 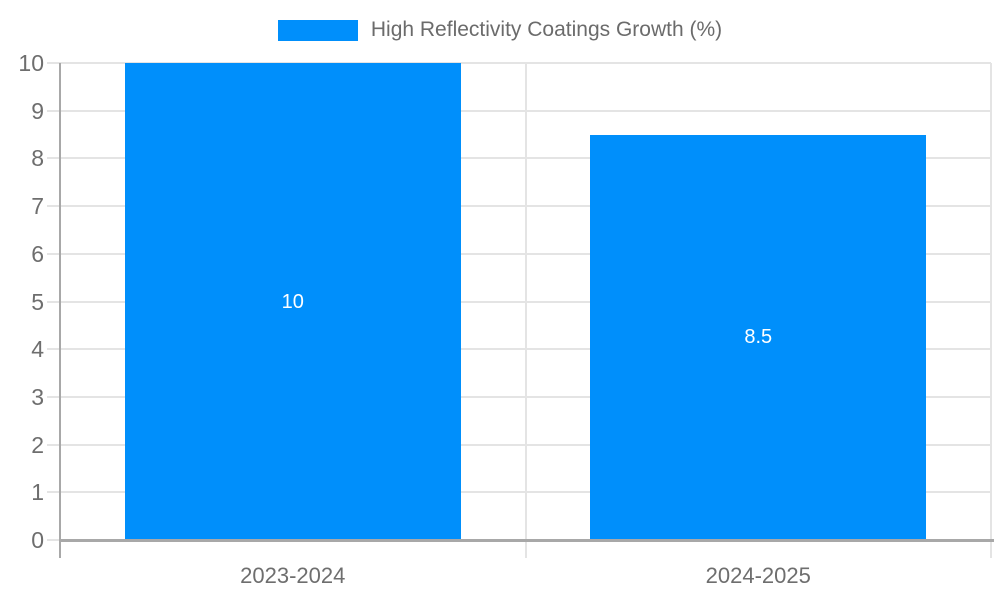 What do you see at coordinates (37, 444) in the screenshot?
I see `y-tick-label: 2` at bounding box center [37, 444].